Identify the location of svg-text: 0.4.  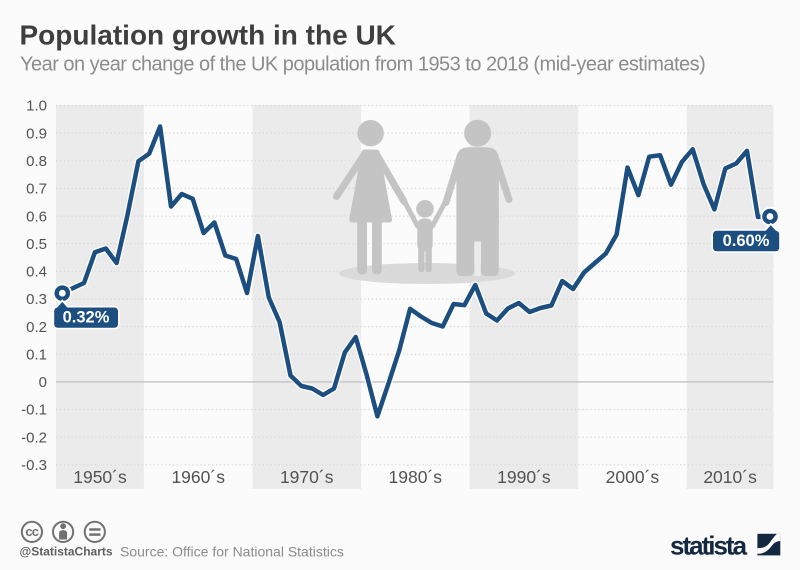
(36, 272).